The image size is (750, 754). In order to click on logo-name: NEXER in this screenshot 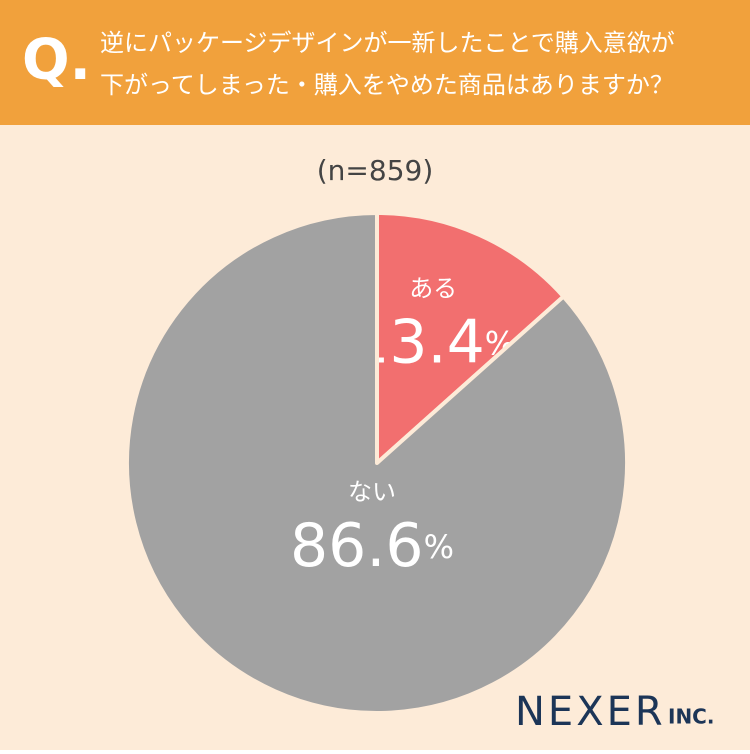, I will do `click(590, 712)`.